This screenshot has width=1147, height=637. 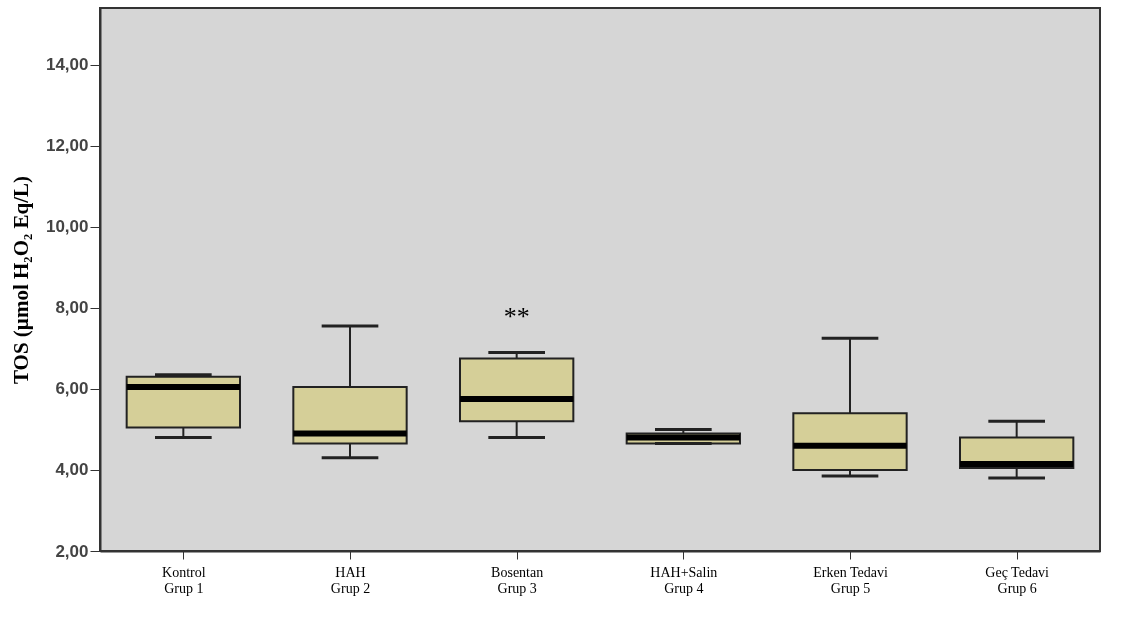 What do you see at coordinates (184, 580) in the screenshot?
I see `x-tick-label: Kontrol Grup 1` at bounding box center [184, 580].